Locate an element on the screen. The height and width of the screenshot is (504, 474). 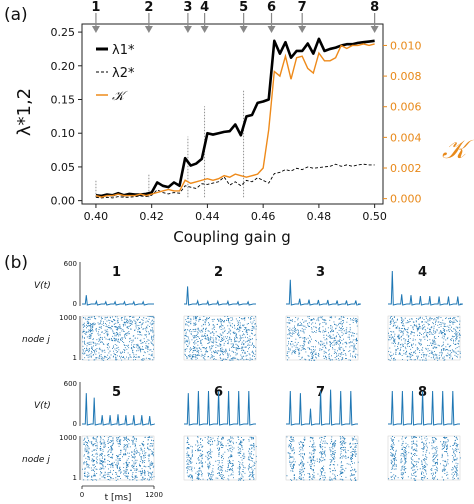
y-tick-label: 0.20 is located at coordinates (63, 66).